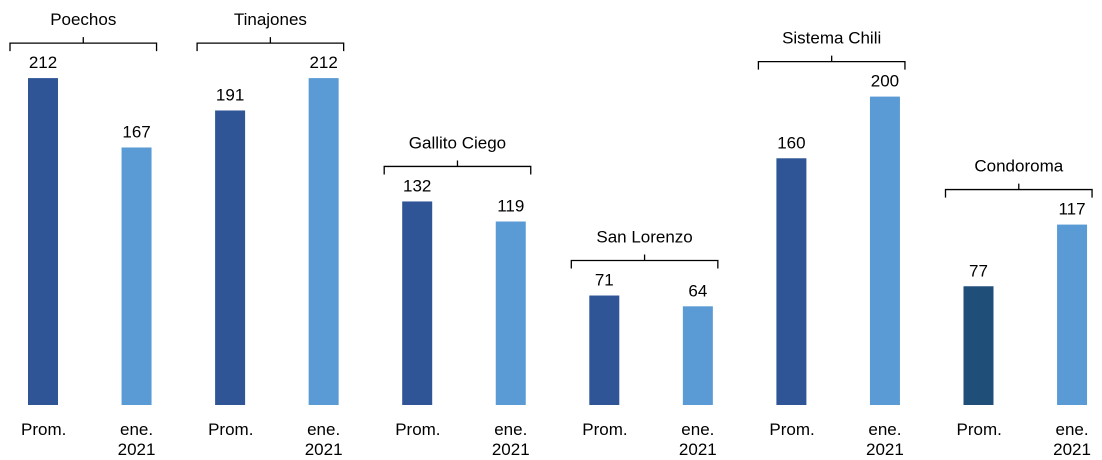  Describe the element at coordinates (791, 142) in the screenshot. I see `value-label: 160` at that location.